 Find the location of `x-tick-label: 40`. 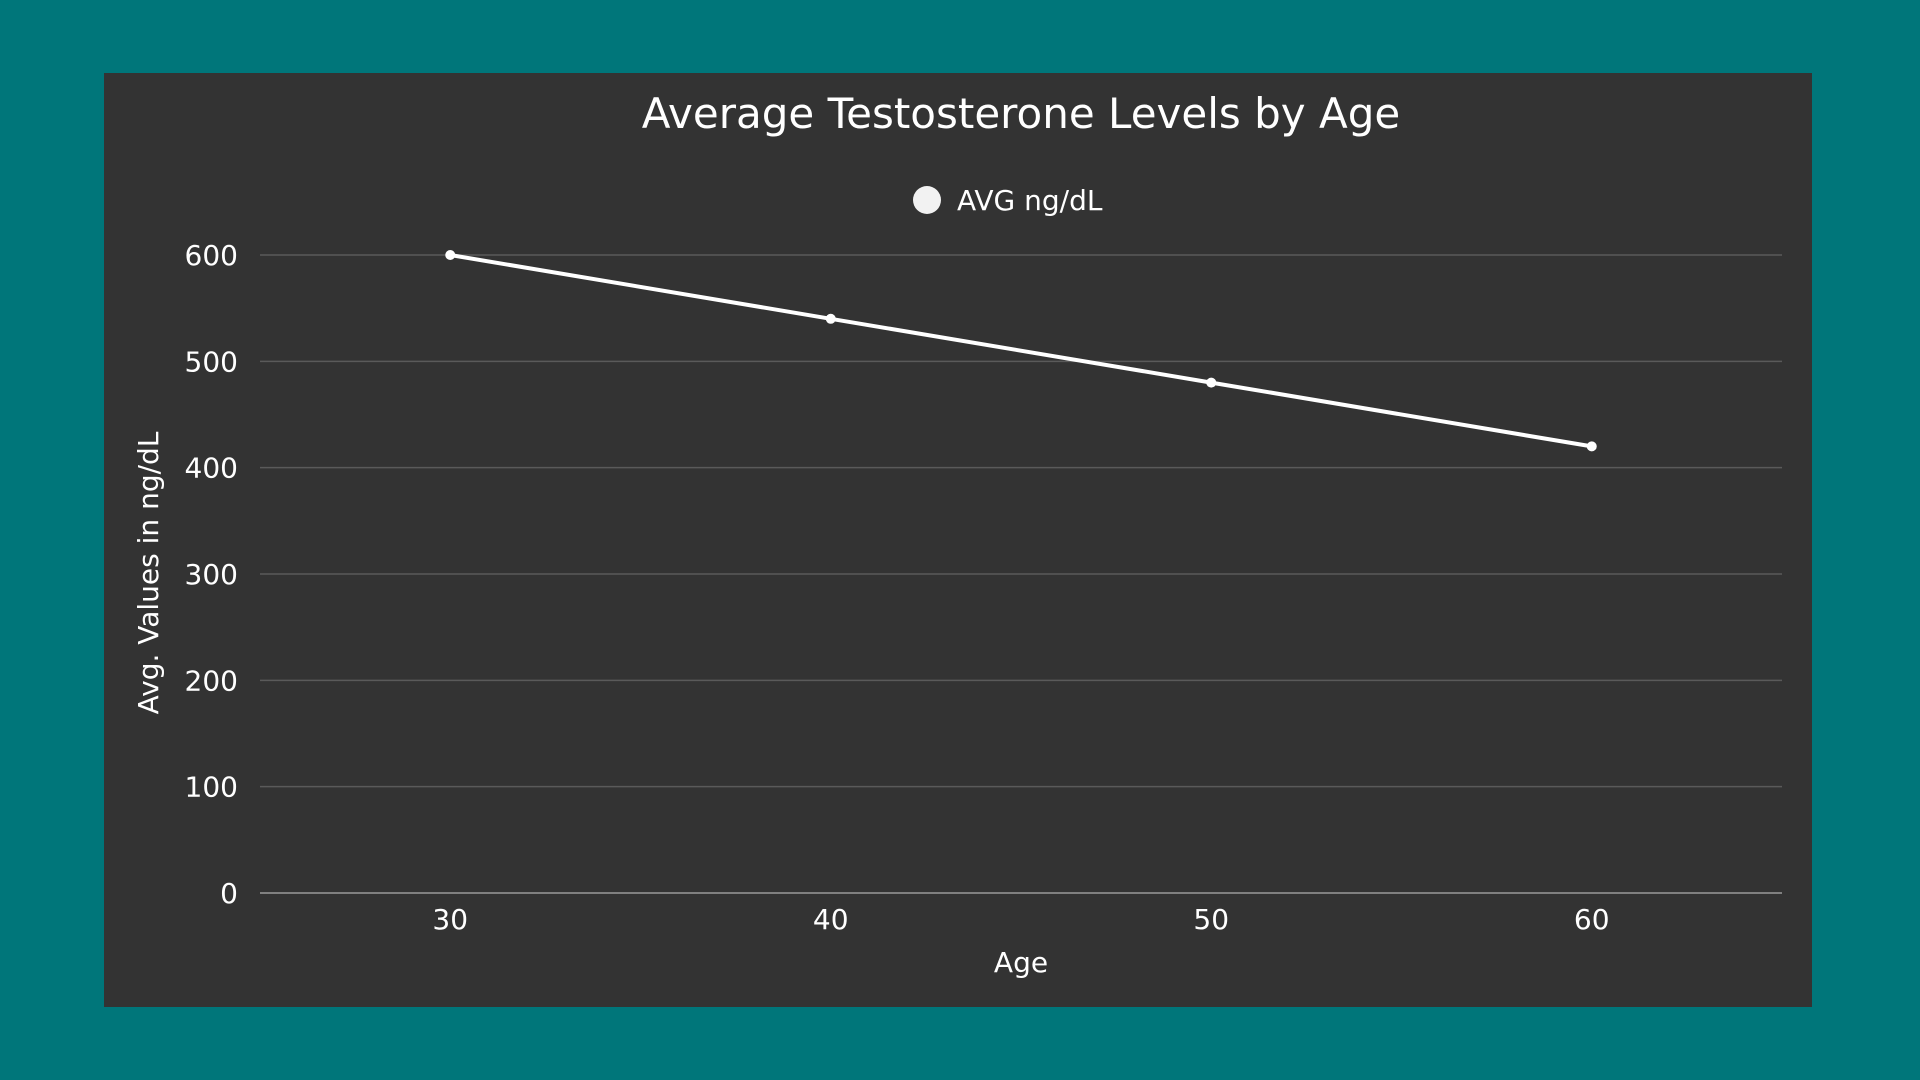

x-tick-label: 40 is located at coordinates (831, 919).